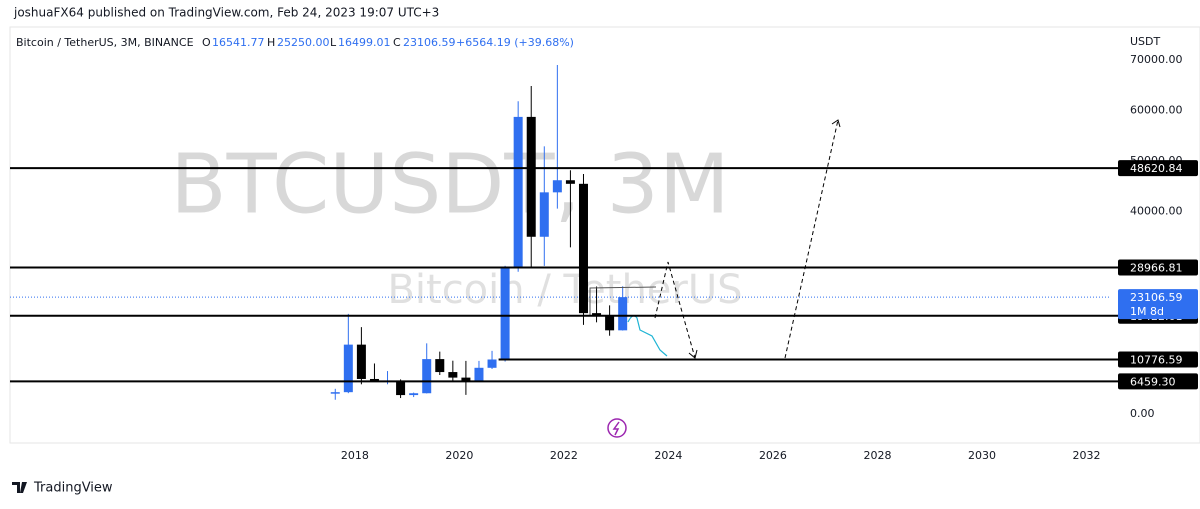 Image resolution: width=1200 pixels, height=509 pixels. What do you see at coordinates (1156, 211) in the screenshot?
I see `y-tick-label: 40000.00` at bounding box center [1156, 211].